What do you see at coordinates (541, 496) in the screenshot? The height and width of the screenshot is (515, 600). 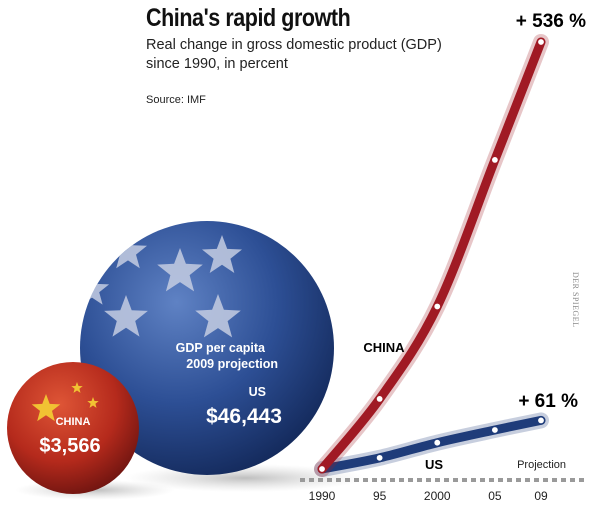 I see `x-tick-label: 09` at bounding box center [541, 496].